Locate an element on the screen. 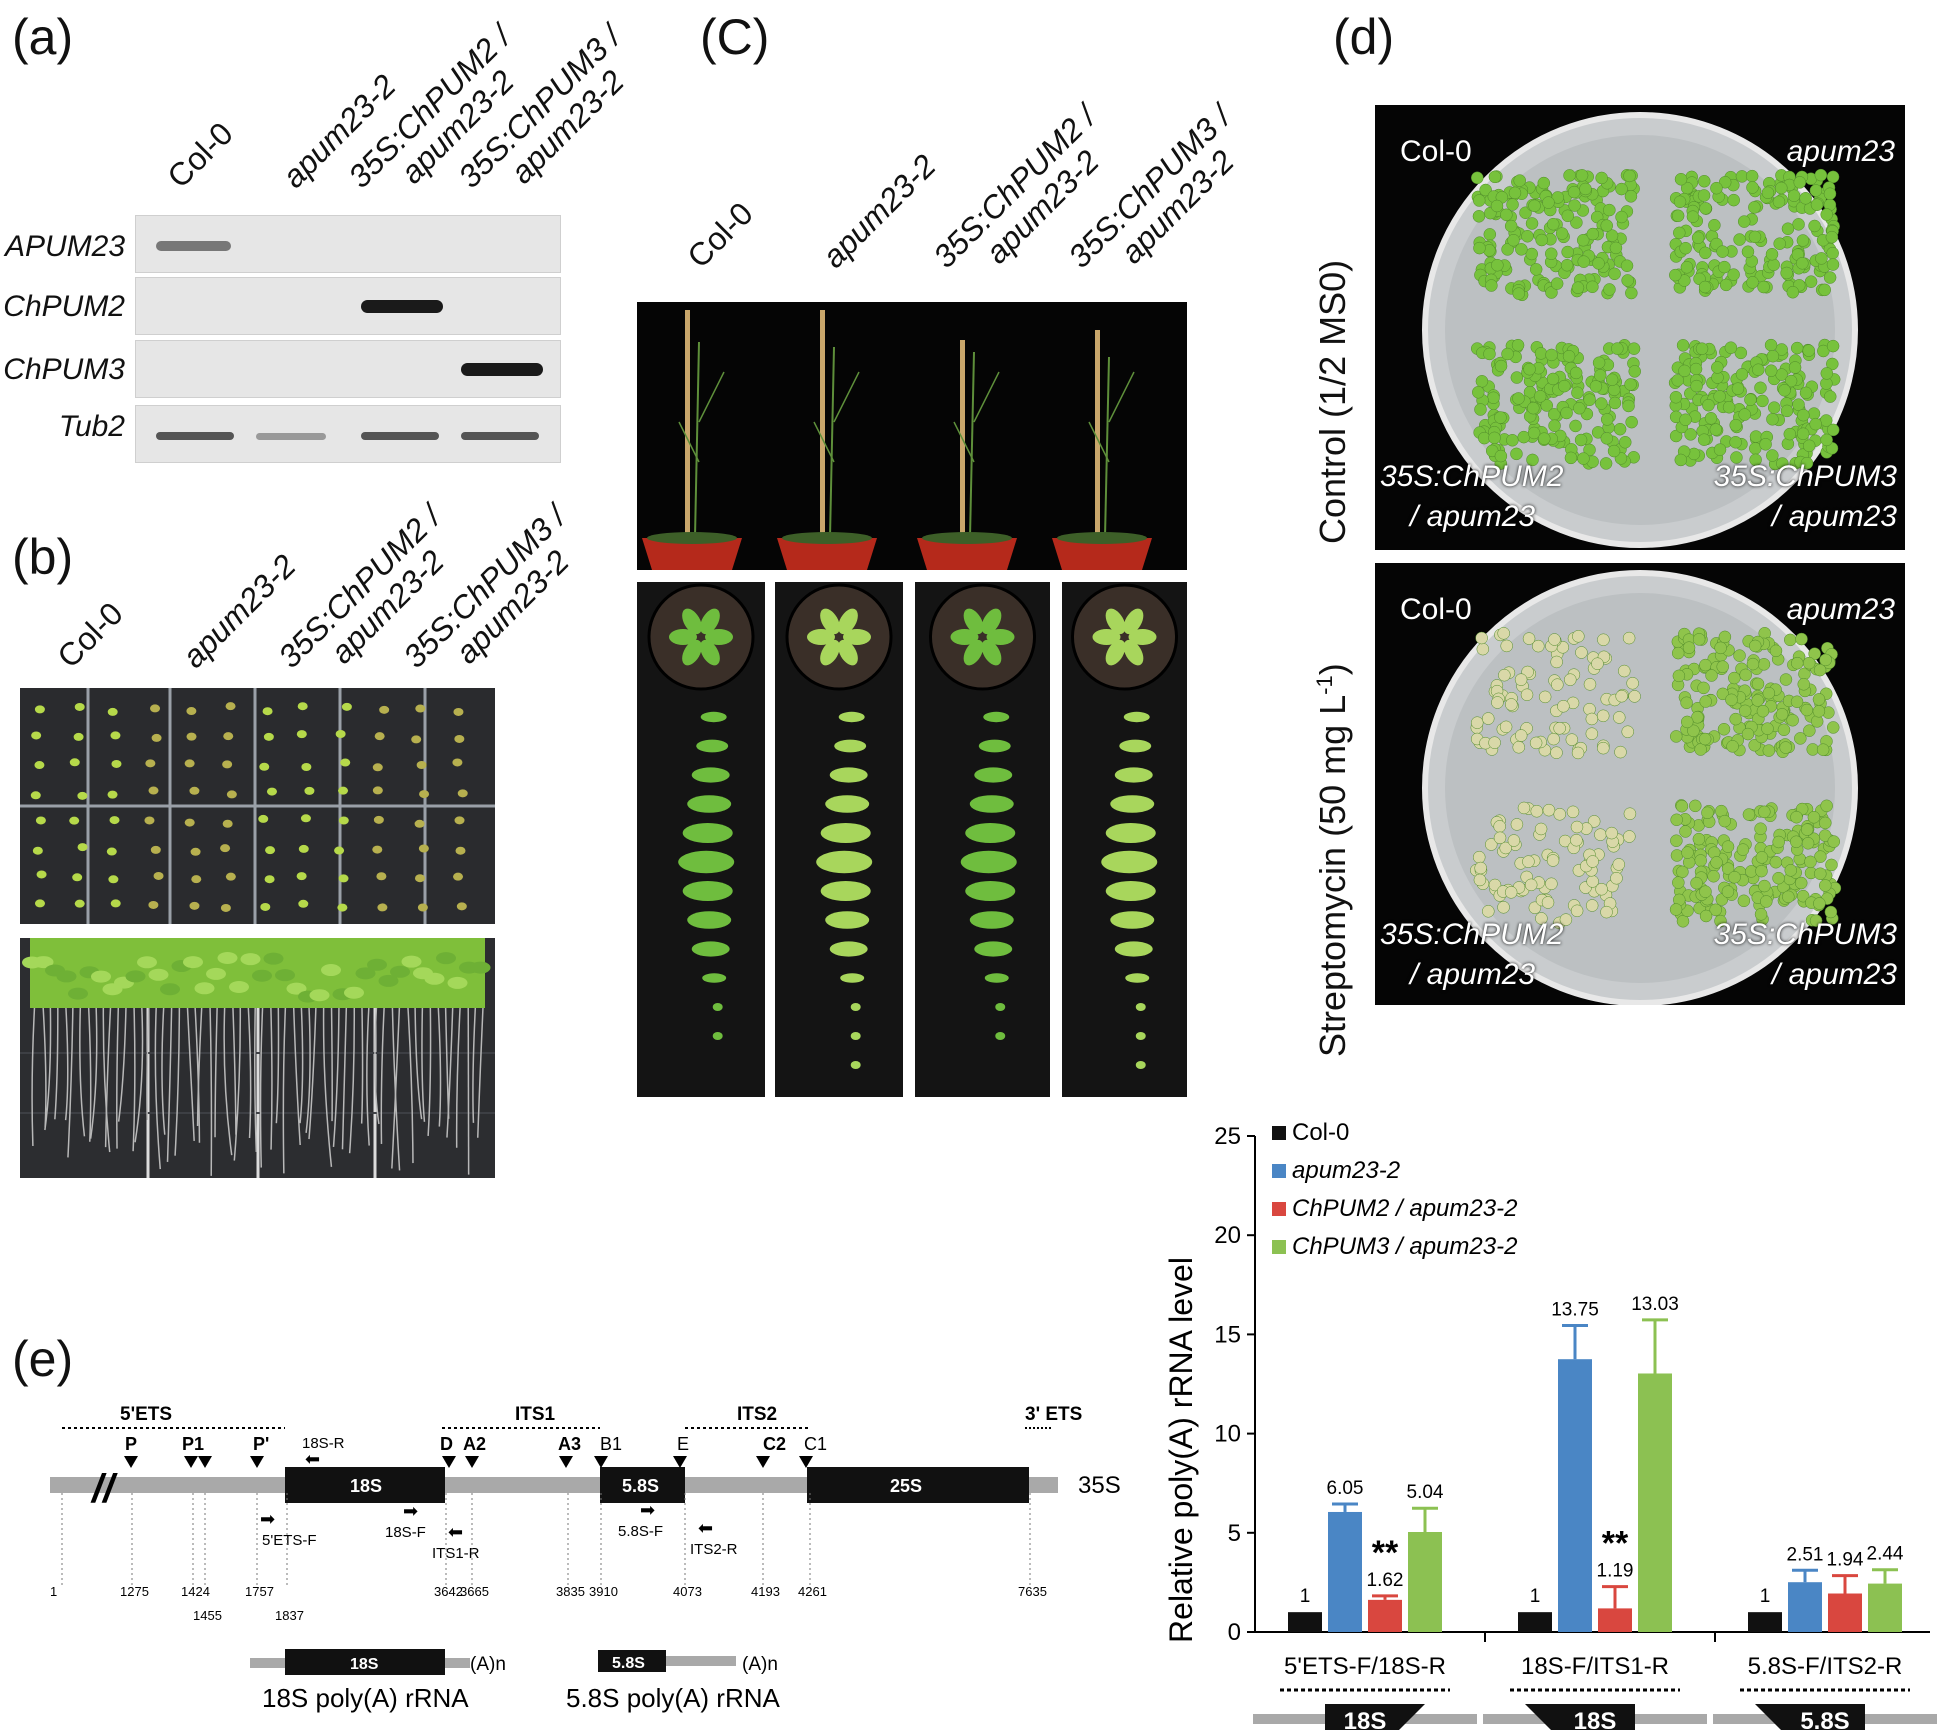 The width and height of the screenshot is (1946, 1731). position-number: 1455 is located at coordinates (207, 1615).